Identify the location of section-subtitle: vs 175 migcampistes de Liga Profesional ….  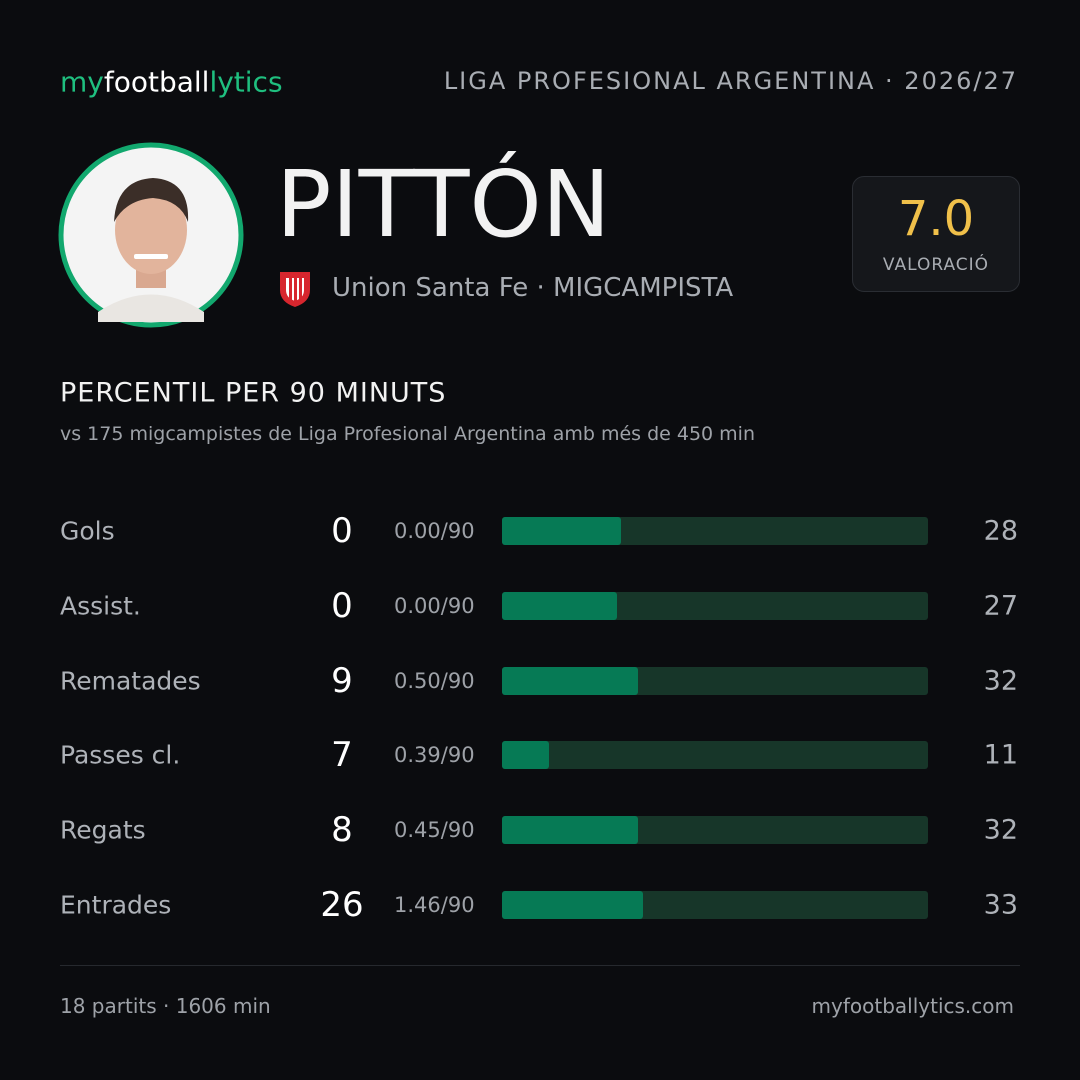
(408, 434).